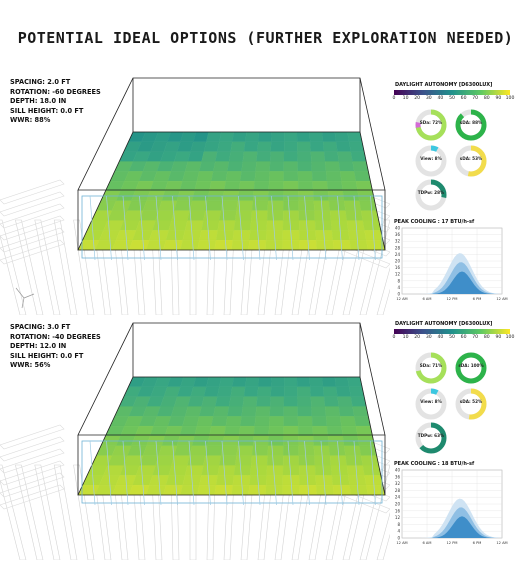 This screenshot has height=562, width=531. What do you see at coordinates (398, 254) in the screenshot?
I see `y-tick-label: 24` at bounding box center [398, 254].